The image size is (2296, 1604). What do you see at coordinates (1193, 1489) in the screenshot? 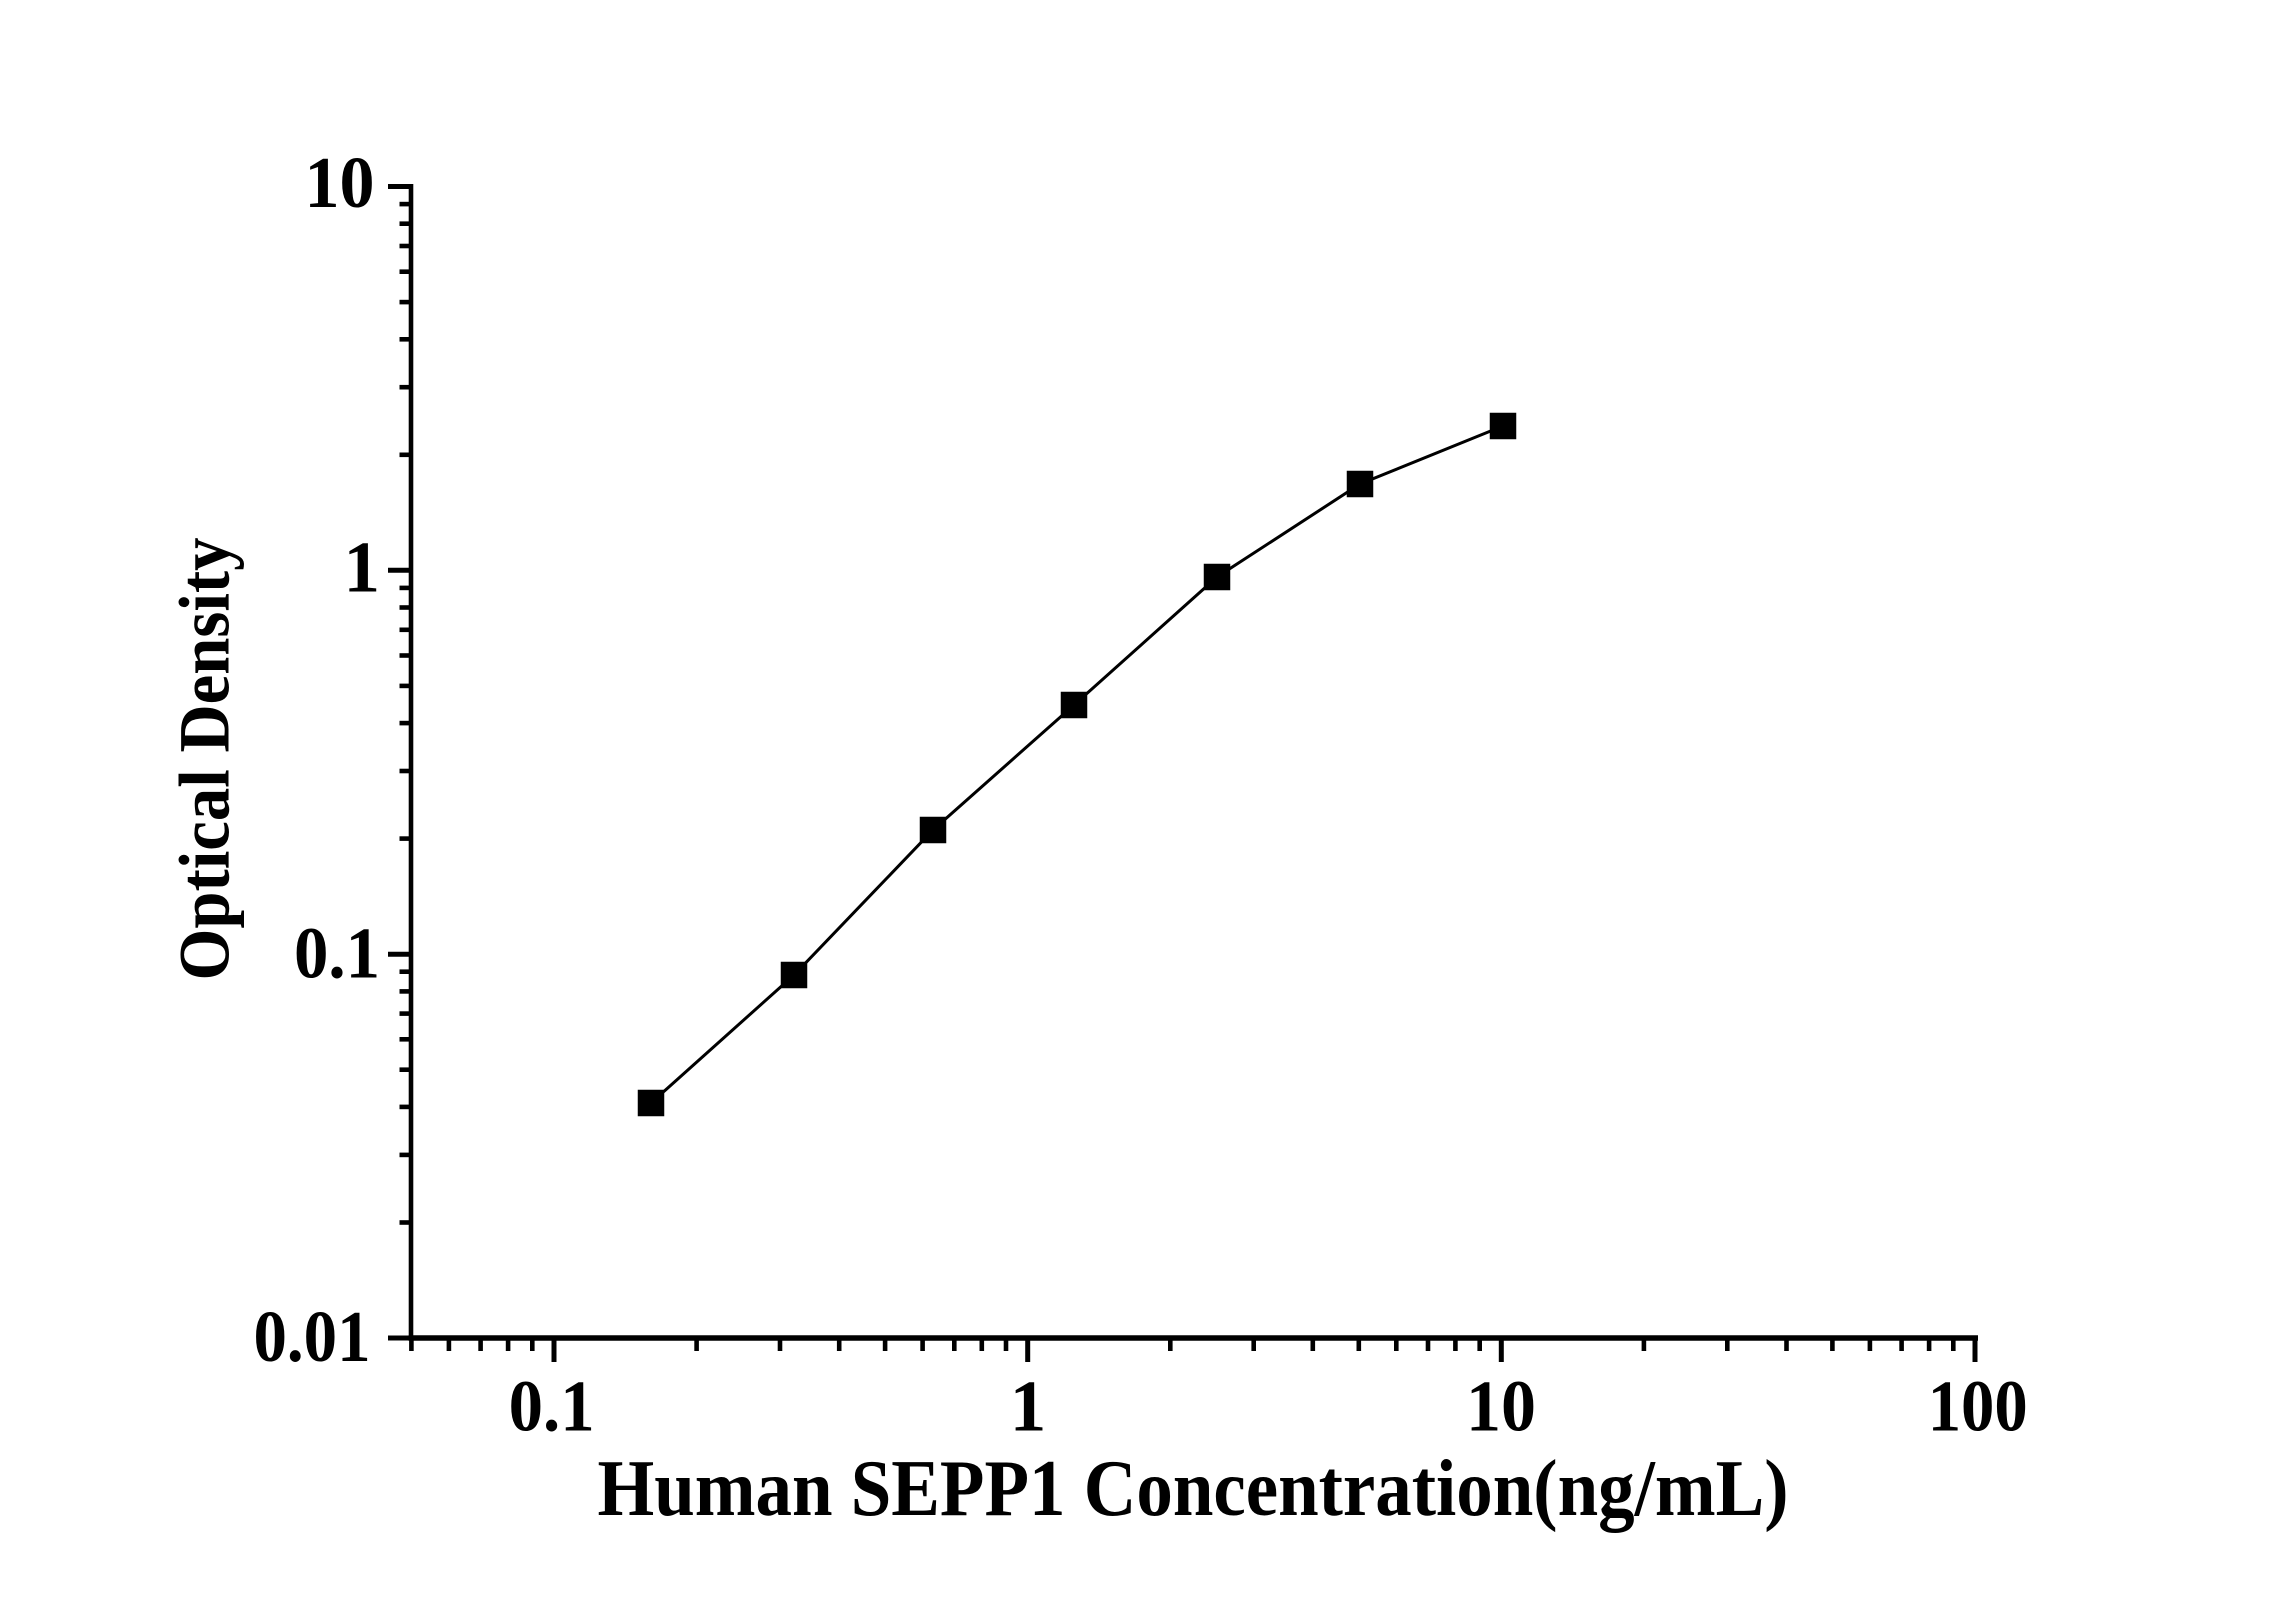
I see `svg-text:Human SEPP1 Concentration(ng/m: Human SEPP1 Concentration(ng/mL)` at bounding box center [1193, 1489].